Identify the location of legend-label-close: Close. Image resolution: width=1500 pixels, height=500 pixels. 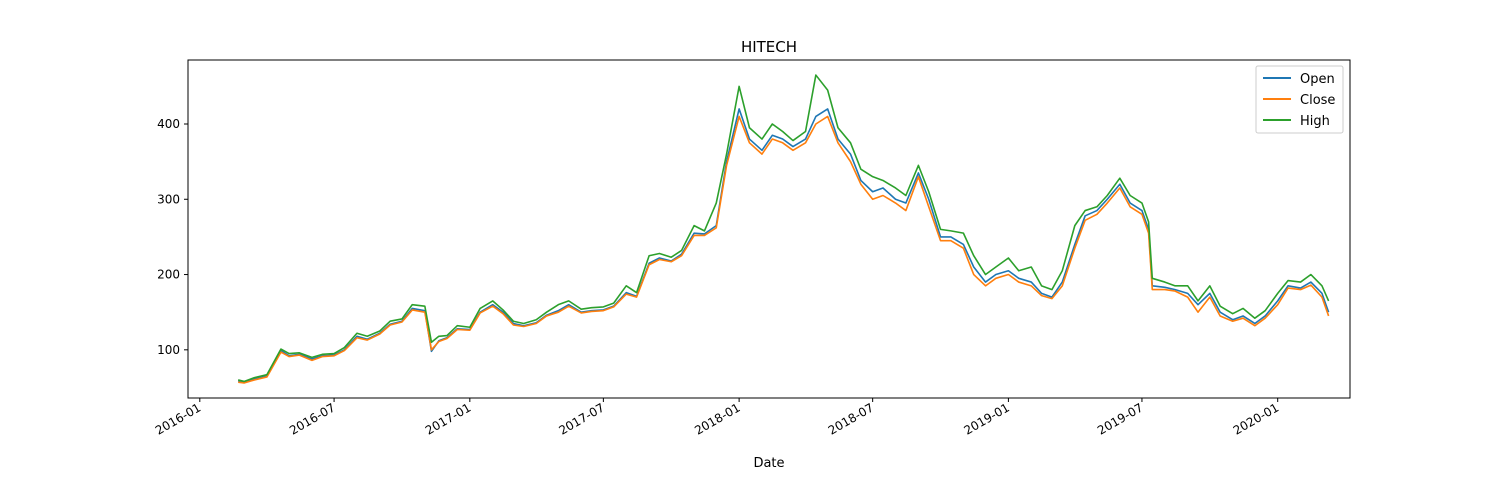
(1317, 100).